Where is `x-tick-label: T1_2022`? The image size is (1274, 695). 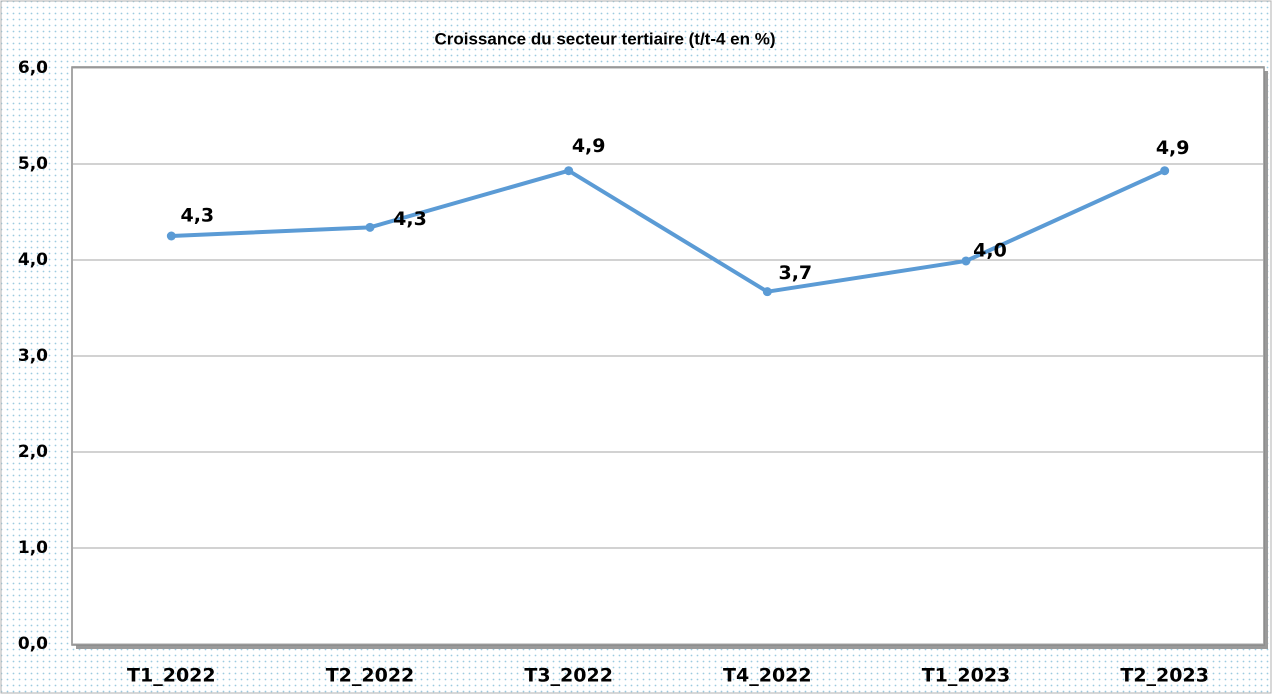
x-tick-label: T1_2022 is located at coordinates (171, 676).